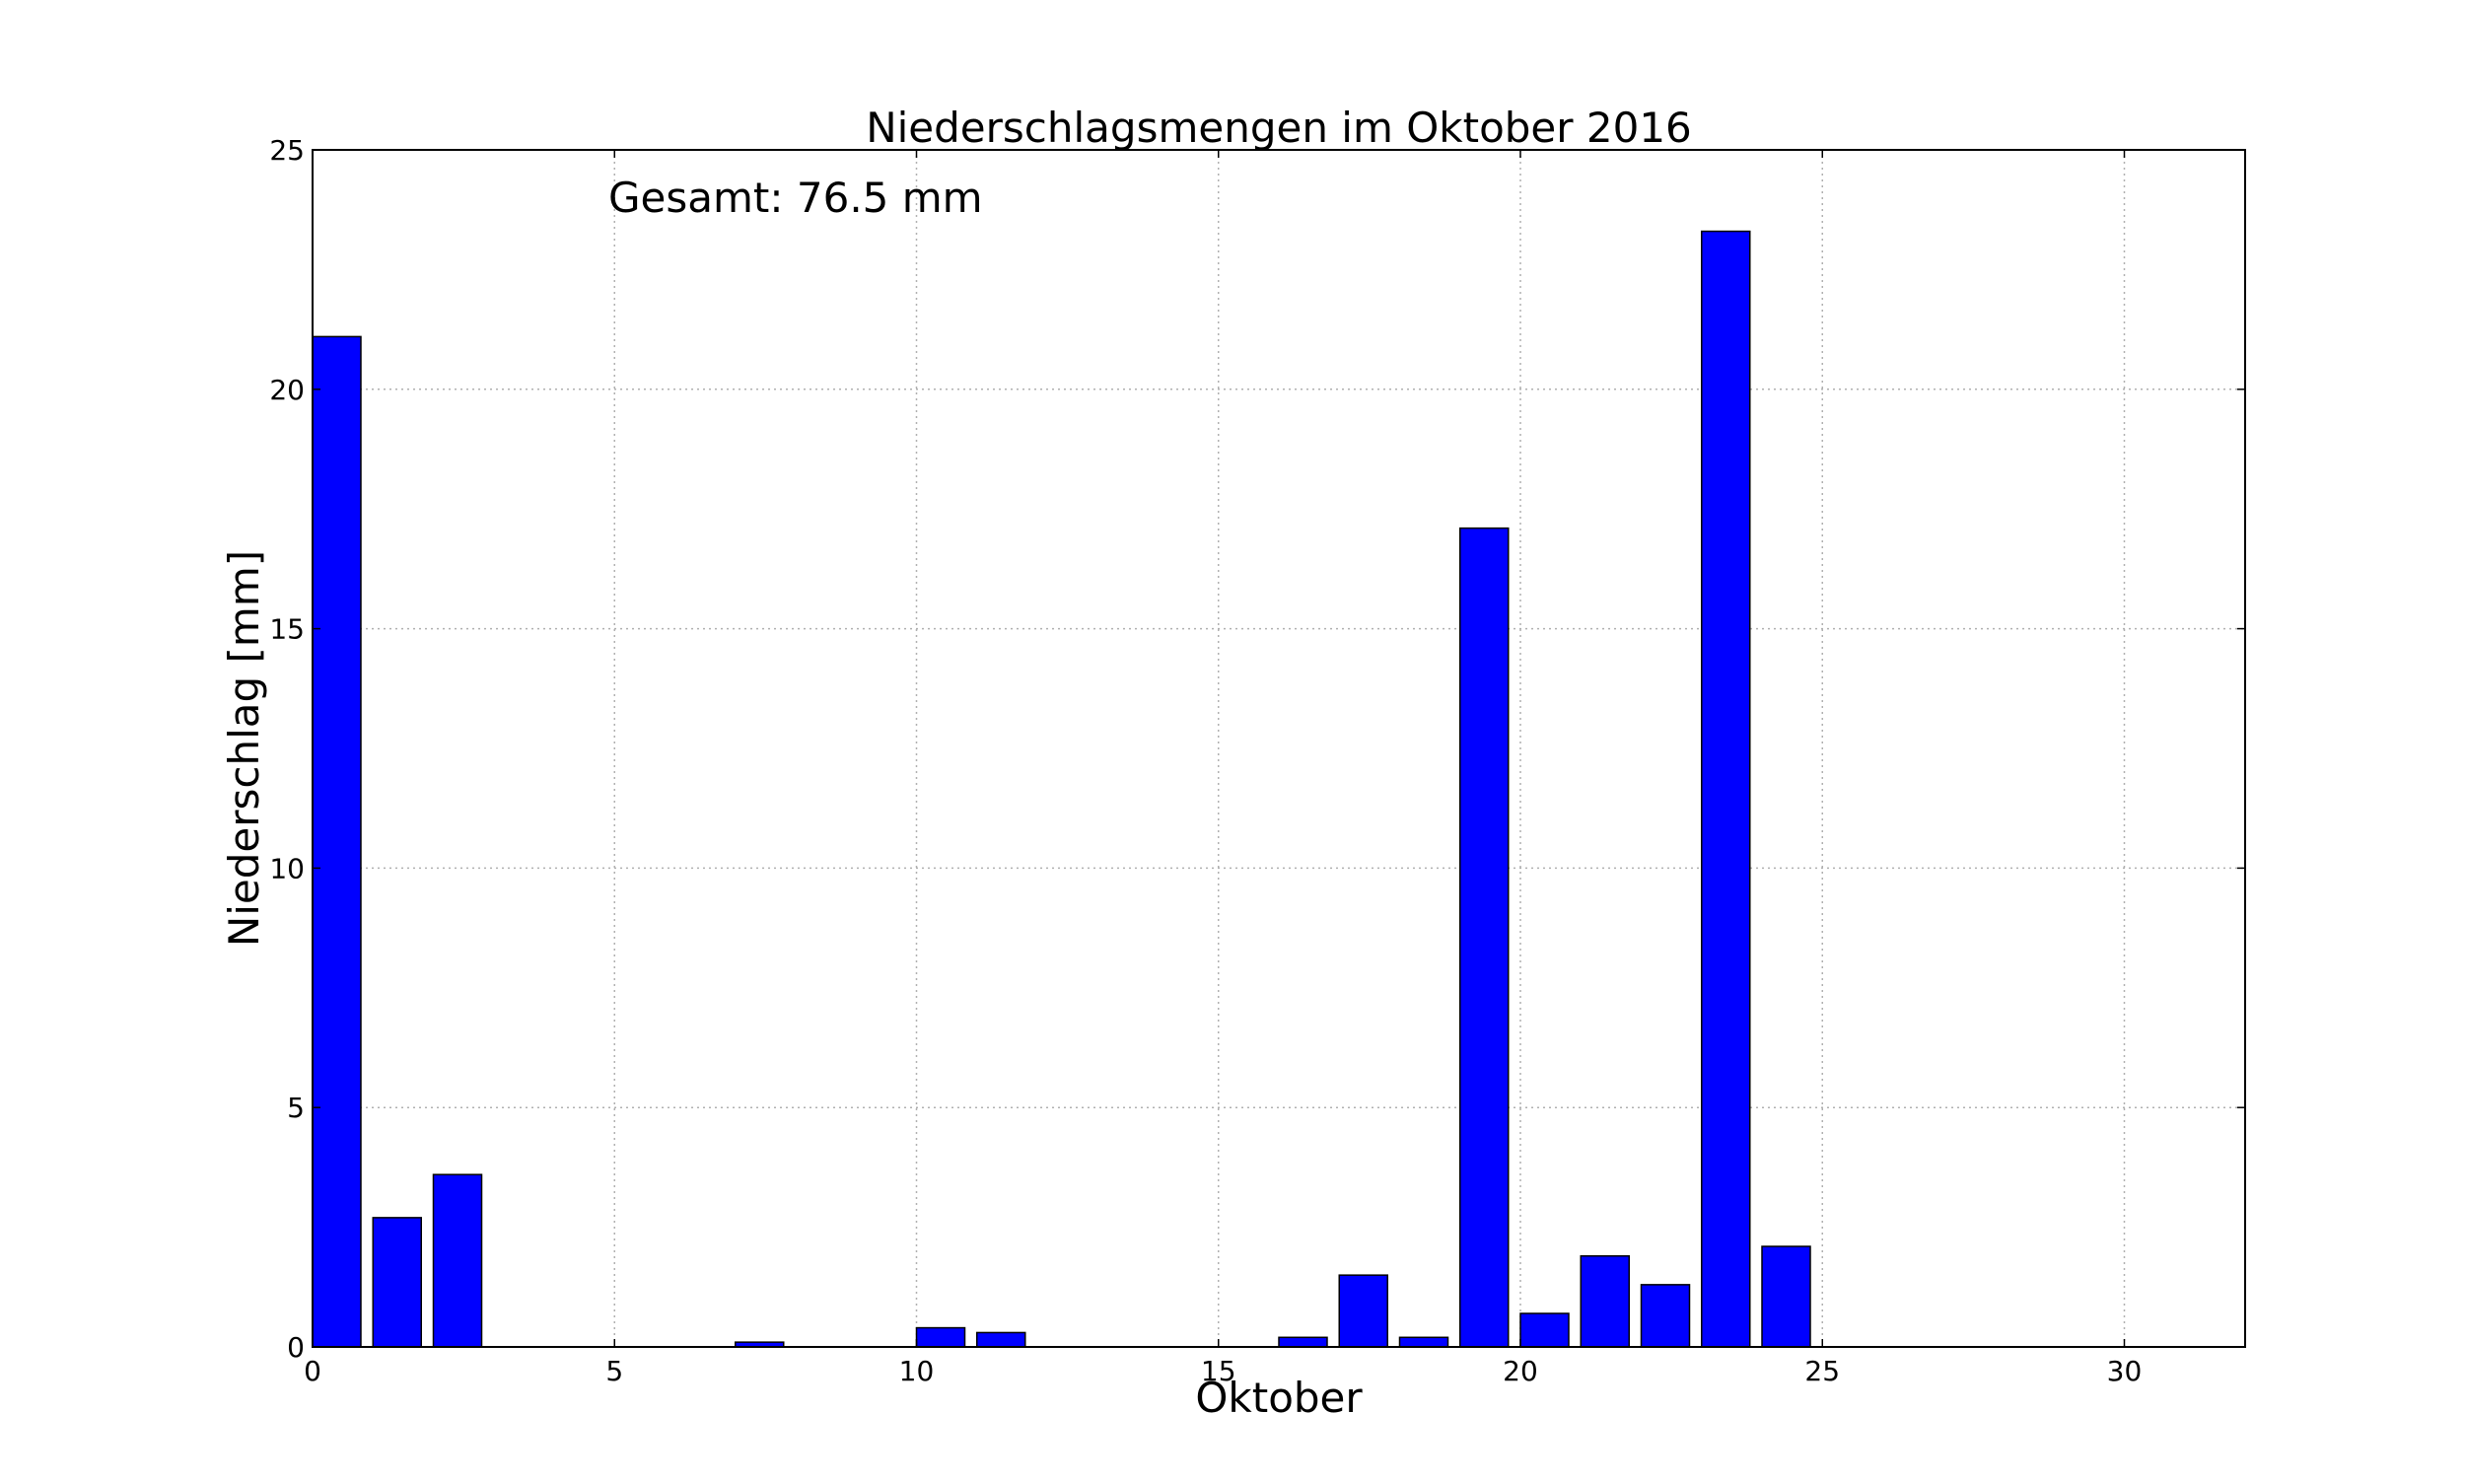 The height and width of the screenshot is (1484, 2465). What do you see at coordinates (917, 1371) in the screenshot?
I see `x-tick-label: 10` at bounding box center [917, 1371].